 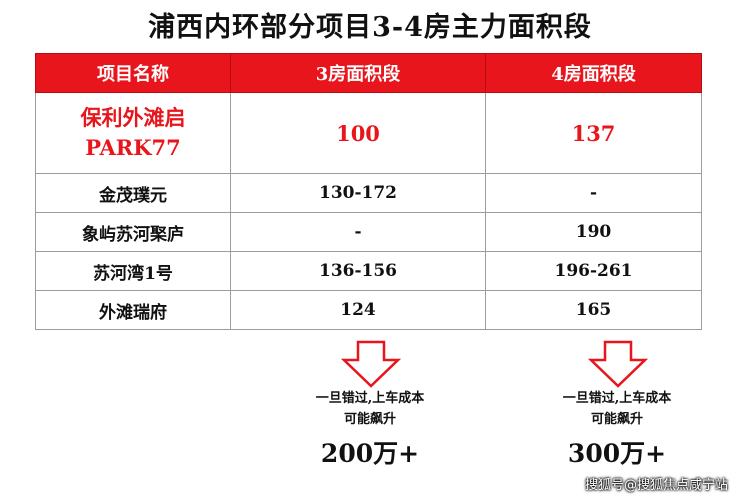 What do you see at coordinates (593, 133) in the screenshot?
I see `highlight-four-room: 137` at bounding box center [593, 133].